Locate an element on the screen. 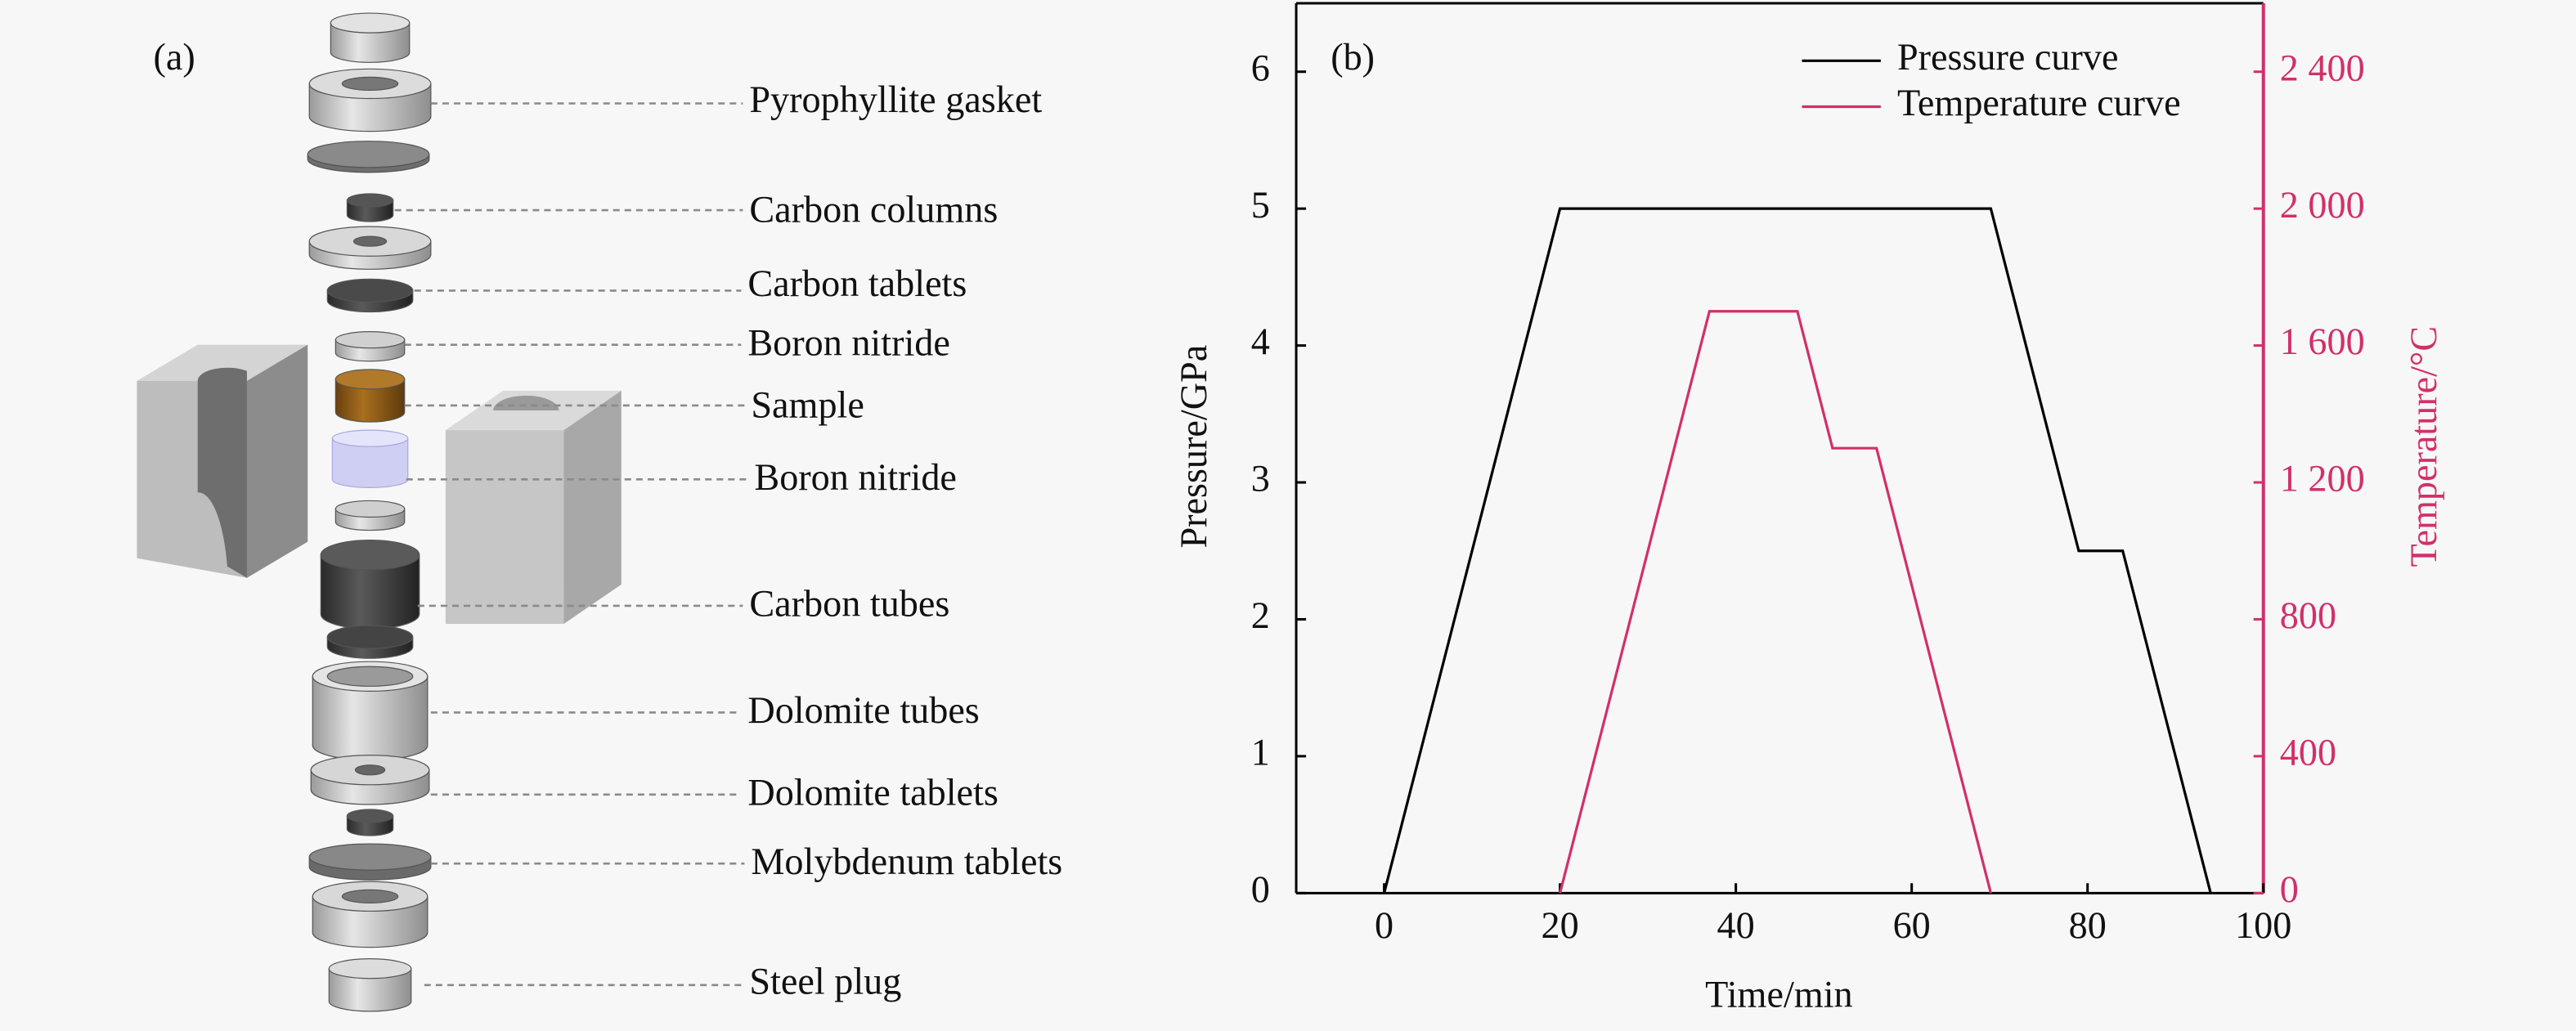 The image size is (2576, 1031). y-tick-label: 1 is located at coordinates (1261, 752).